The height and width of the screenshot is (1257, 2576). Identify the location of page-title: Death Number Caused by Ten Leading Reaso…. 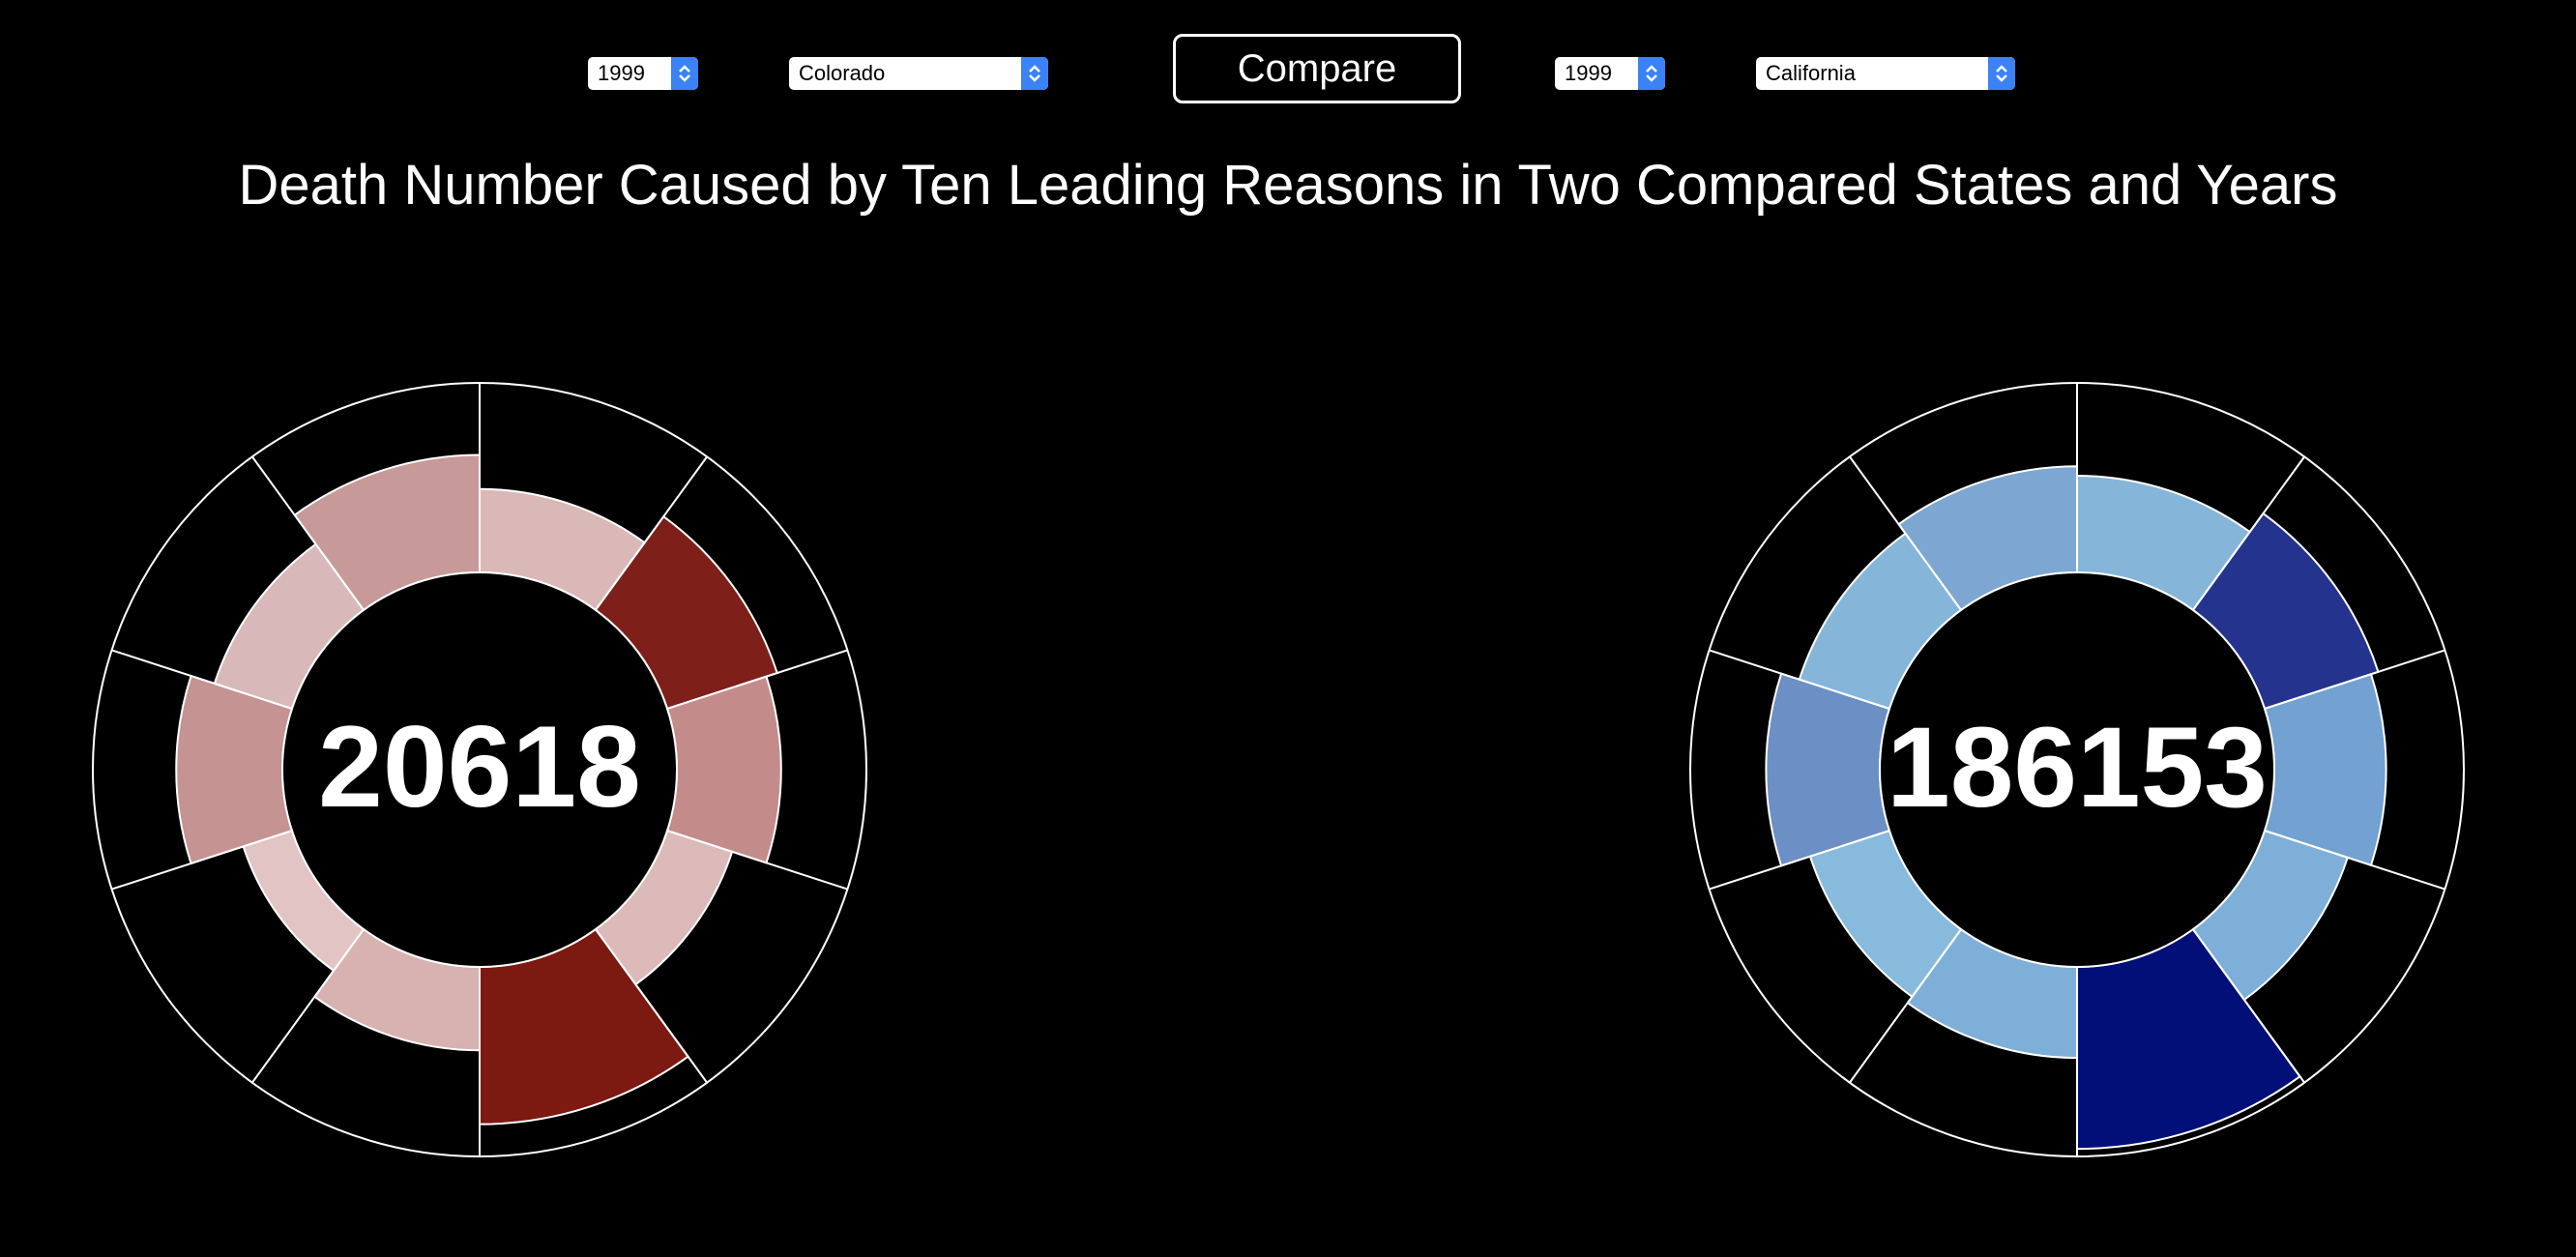
(1288, 185).